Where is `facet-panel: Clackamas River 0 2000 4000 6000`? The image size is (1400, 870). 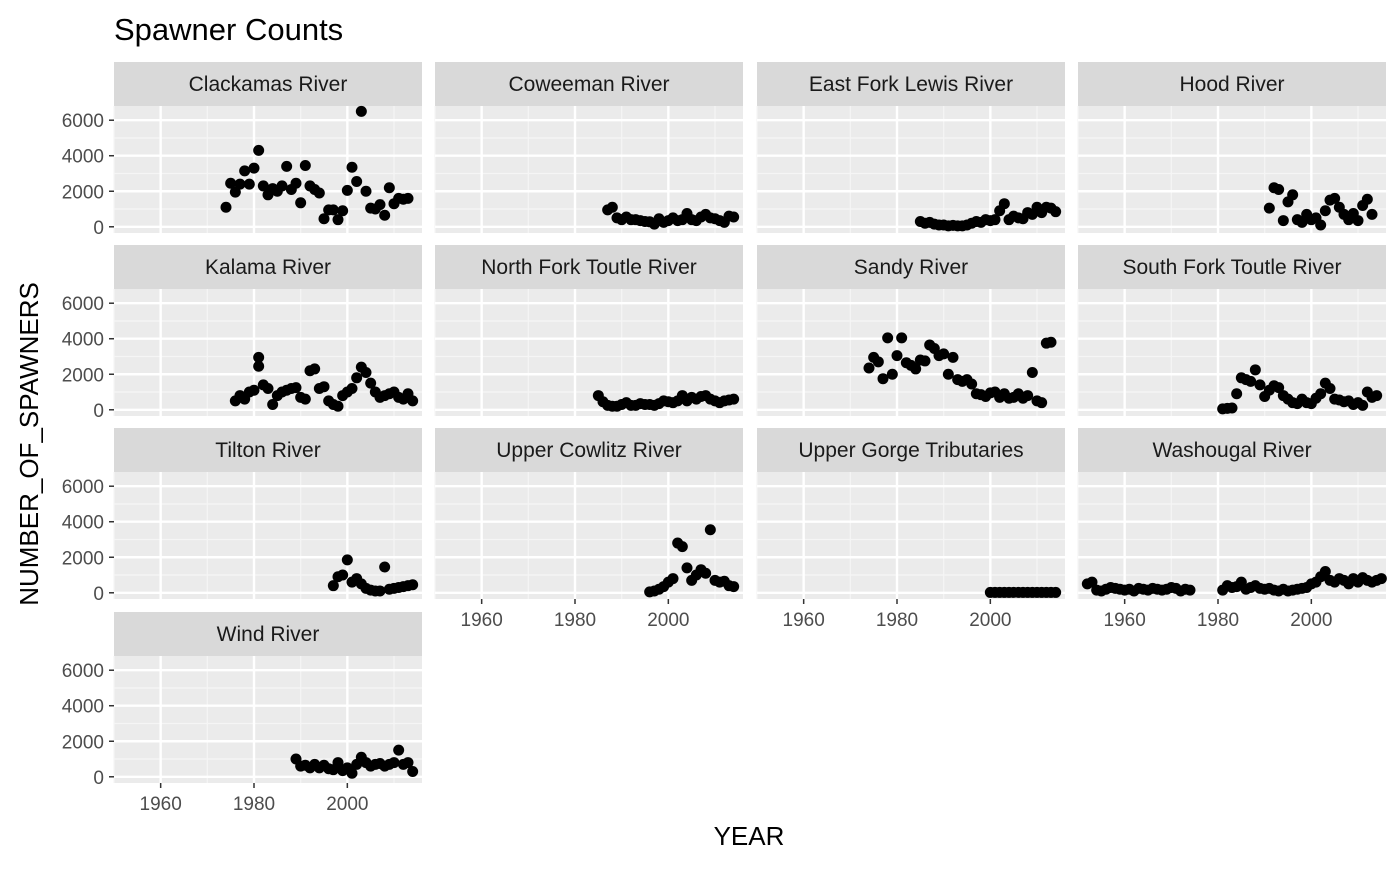
facet-panel: Clackamas River 0 2000 4000 6000 is located at coordinates (242, 150).